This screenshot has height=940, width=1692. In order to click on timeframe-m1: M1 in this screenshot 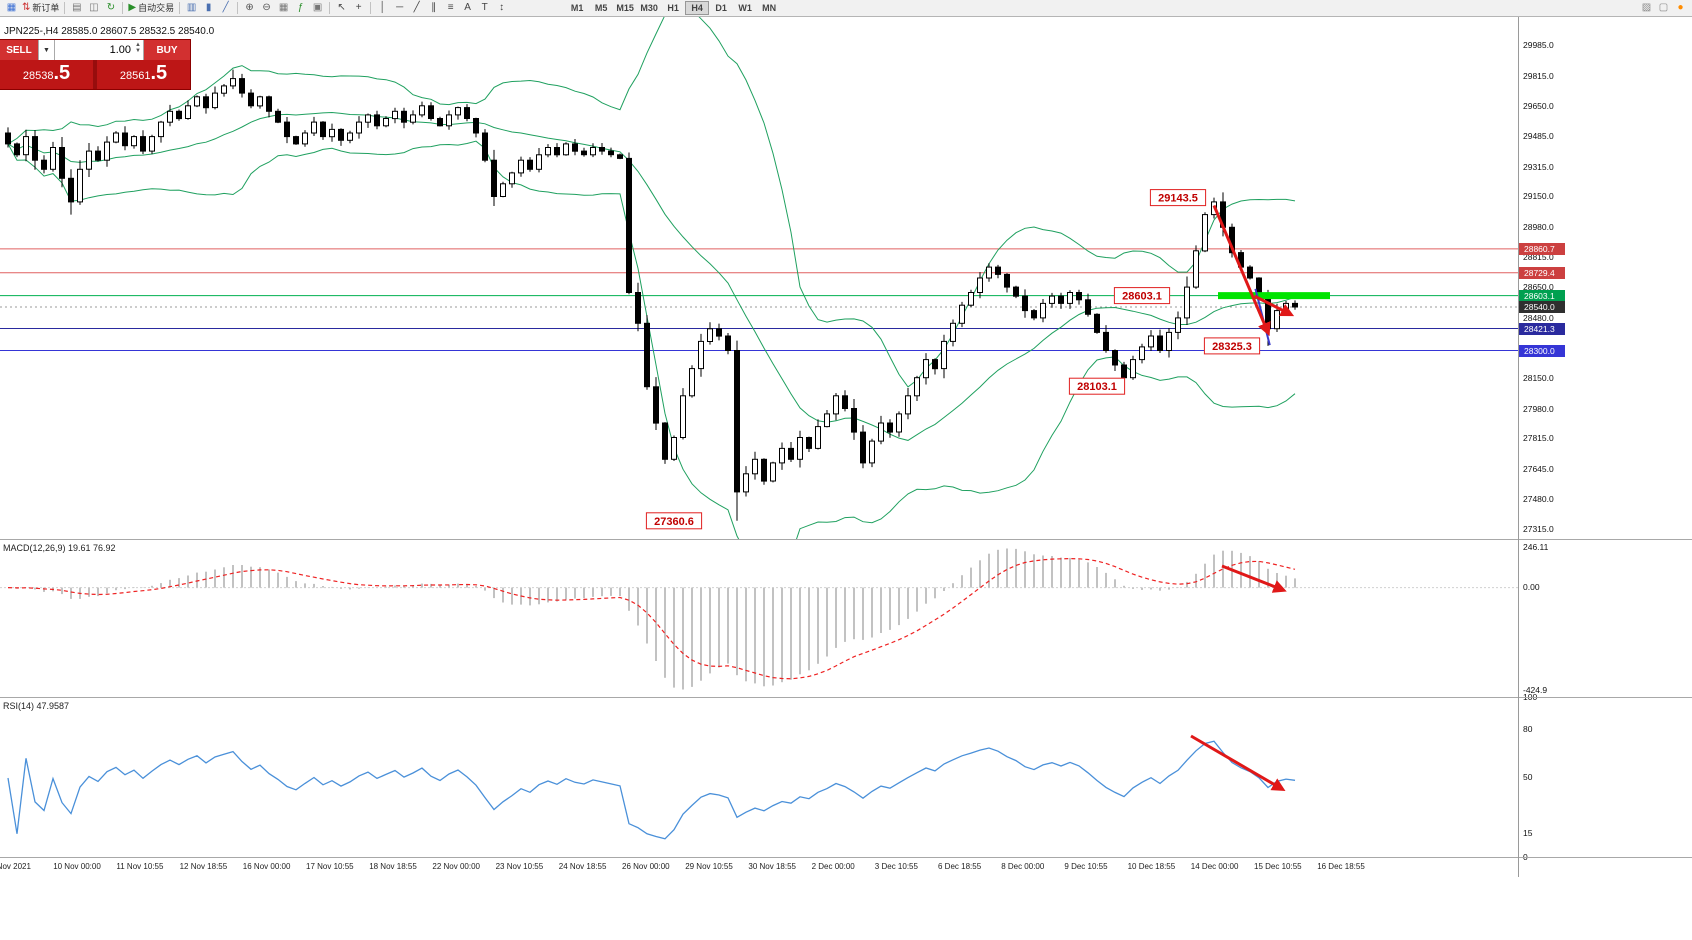, I will do `click(577, 8)`.